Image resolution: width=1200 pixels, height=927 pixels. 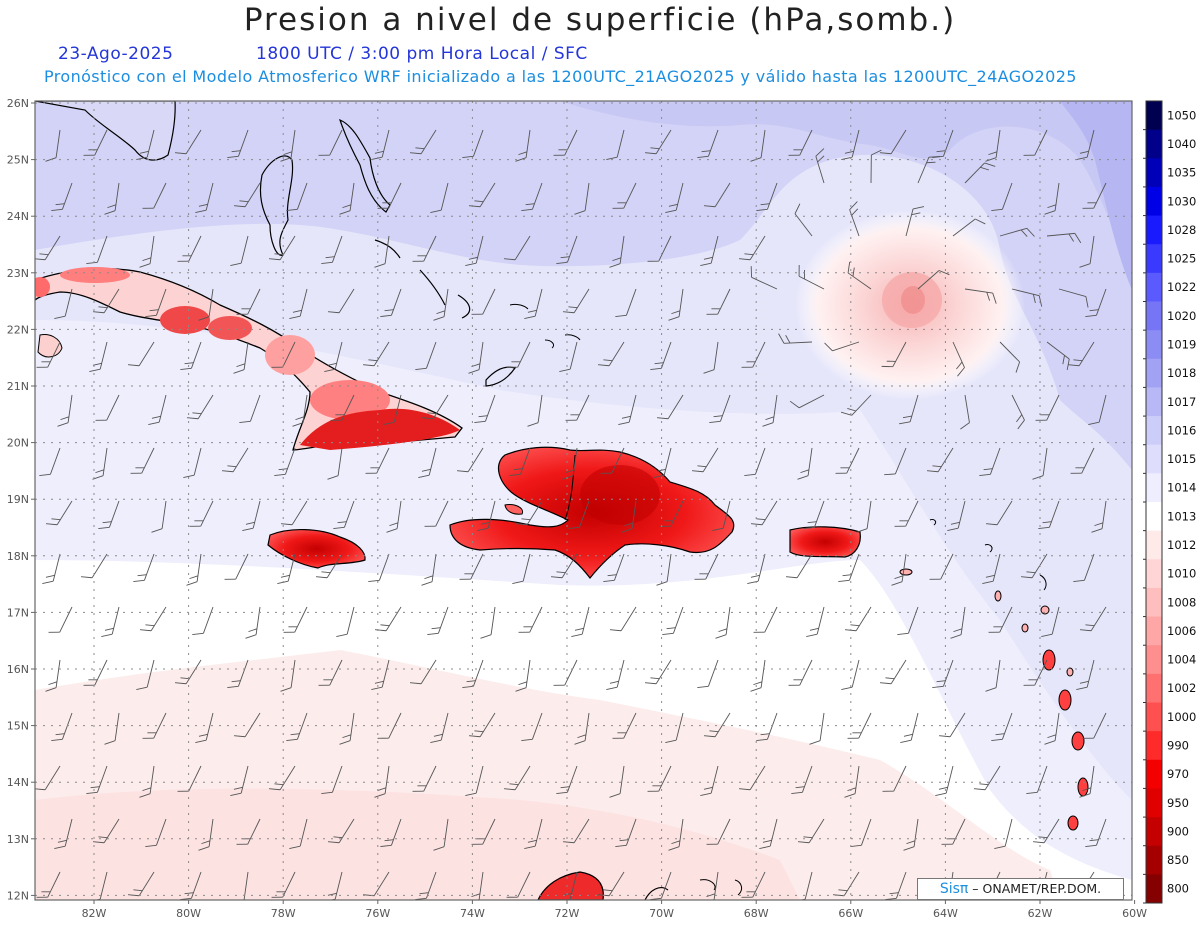 What do you see at coordinates (1181, 402) in the screenshot?
I see `colorbar-label: 1017` at bounding box center [1181, 402].